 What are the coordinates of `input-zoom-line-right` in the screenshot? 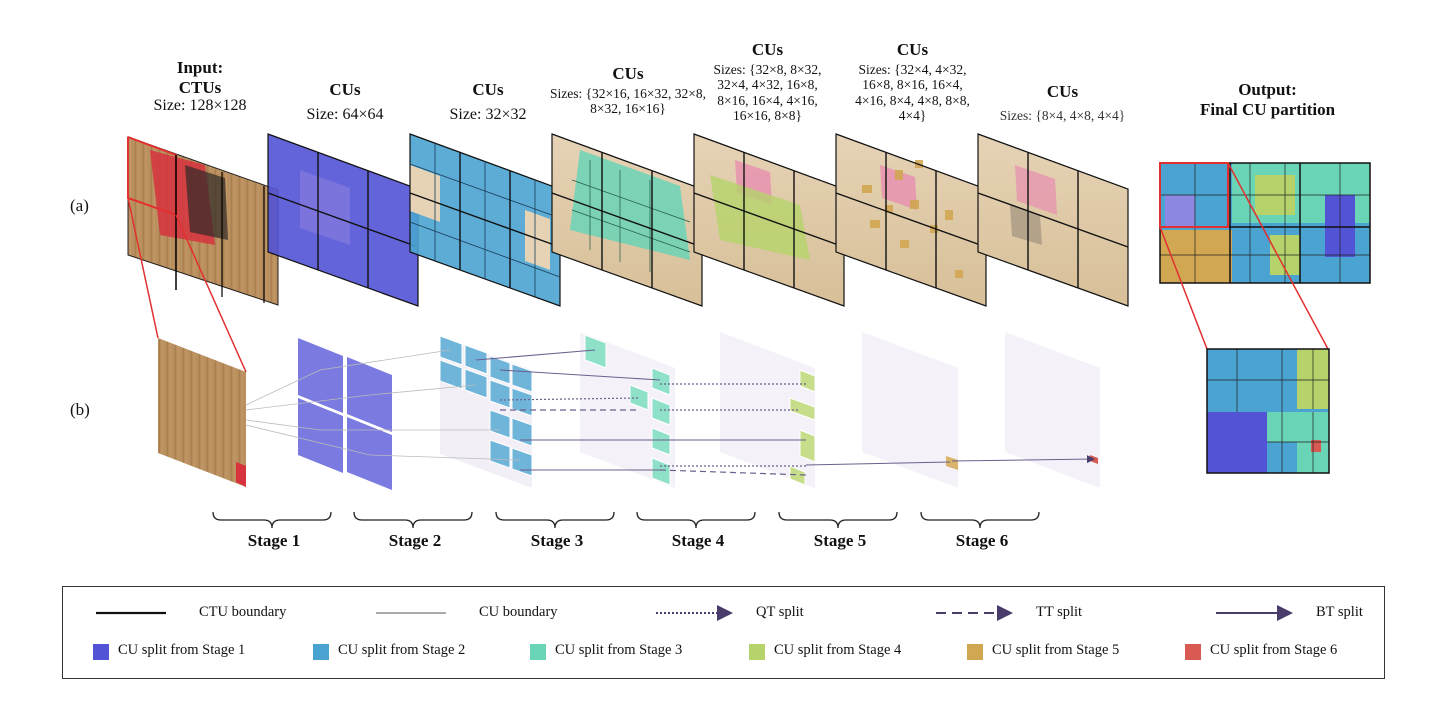 It's located at (211, 293).